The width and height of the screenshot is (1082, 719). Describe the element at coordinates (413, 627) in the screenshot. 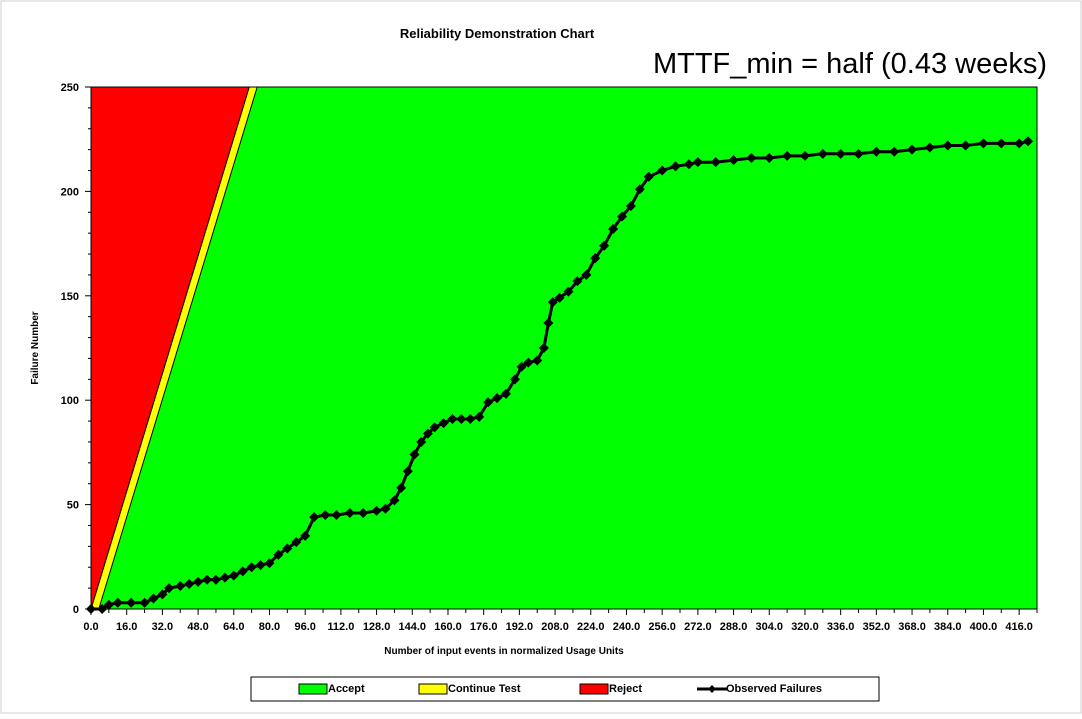

I see `x-tick-label: 144.0` at that location.